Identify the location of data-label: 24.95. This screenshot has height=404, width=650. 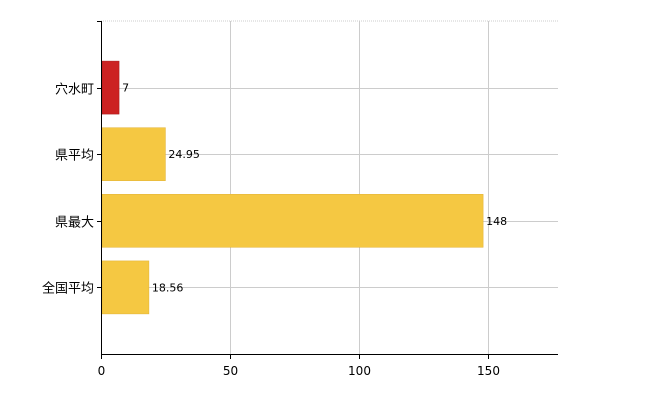
(184, 154).